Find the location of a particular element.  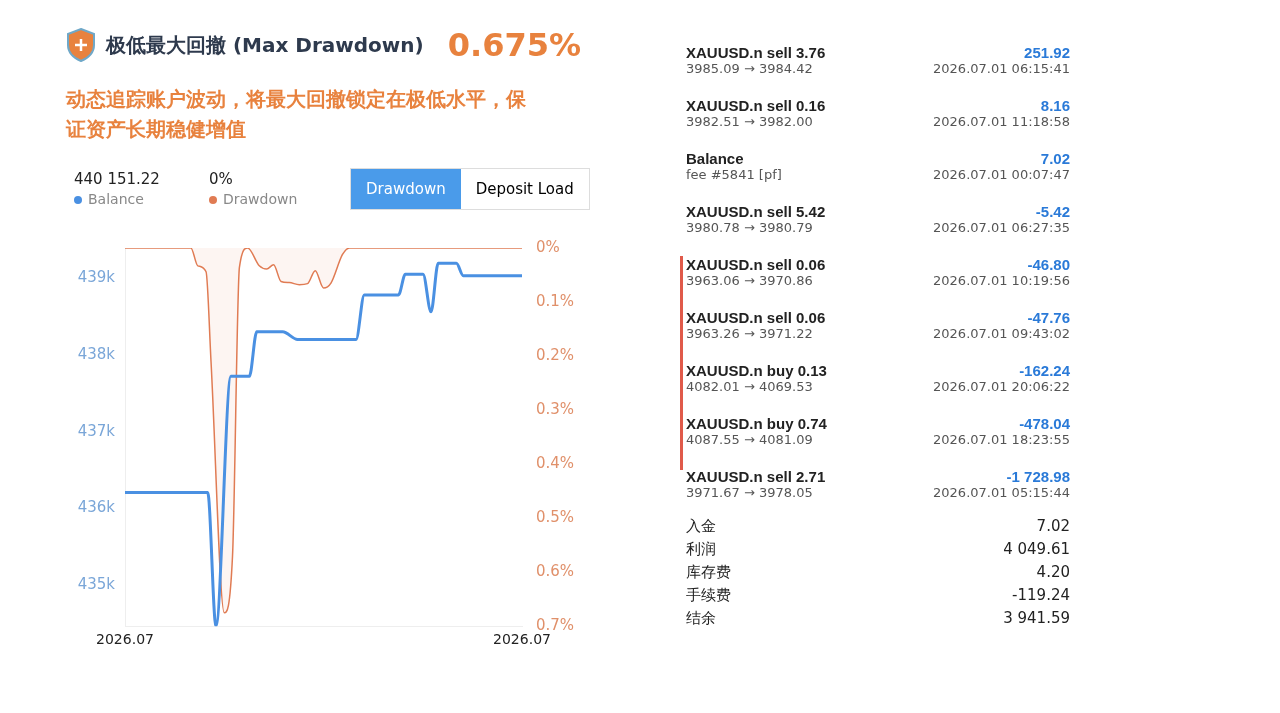

text: XAUUSD.n sell 3.76 is located at coordinates (756, 52).